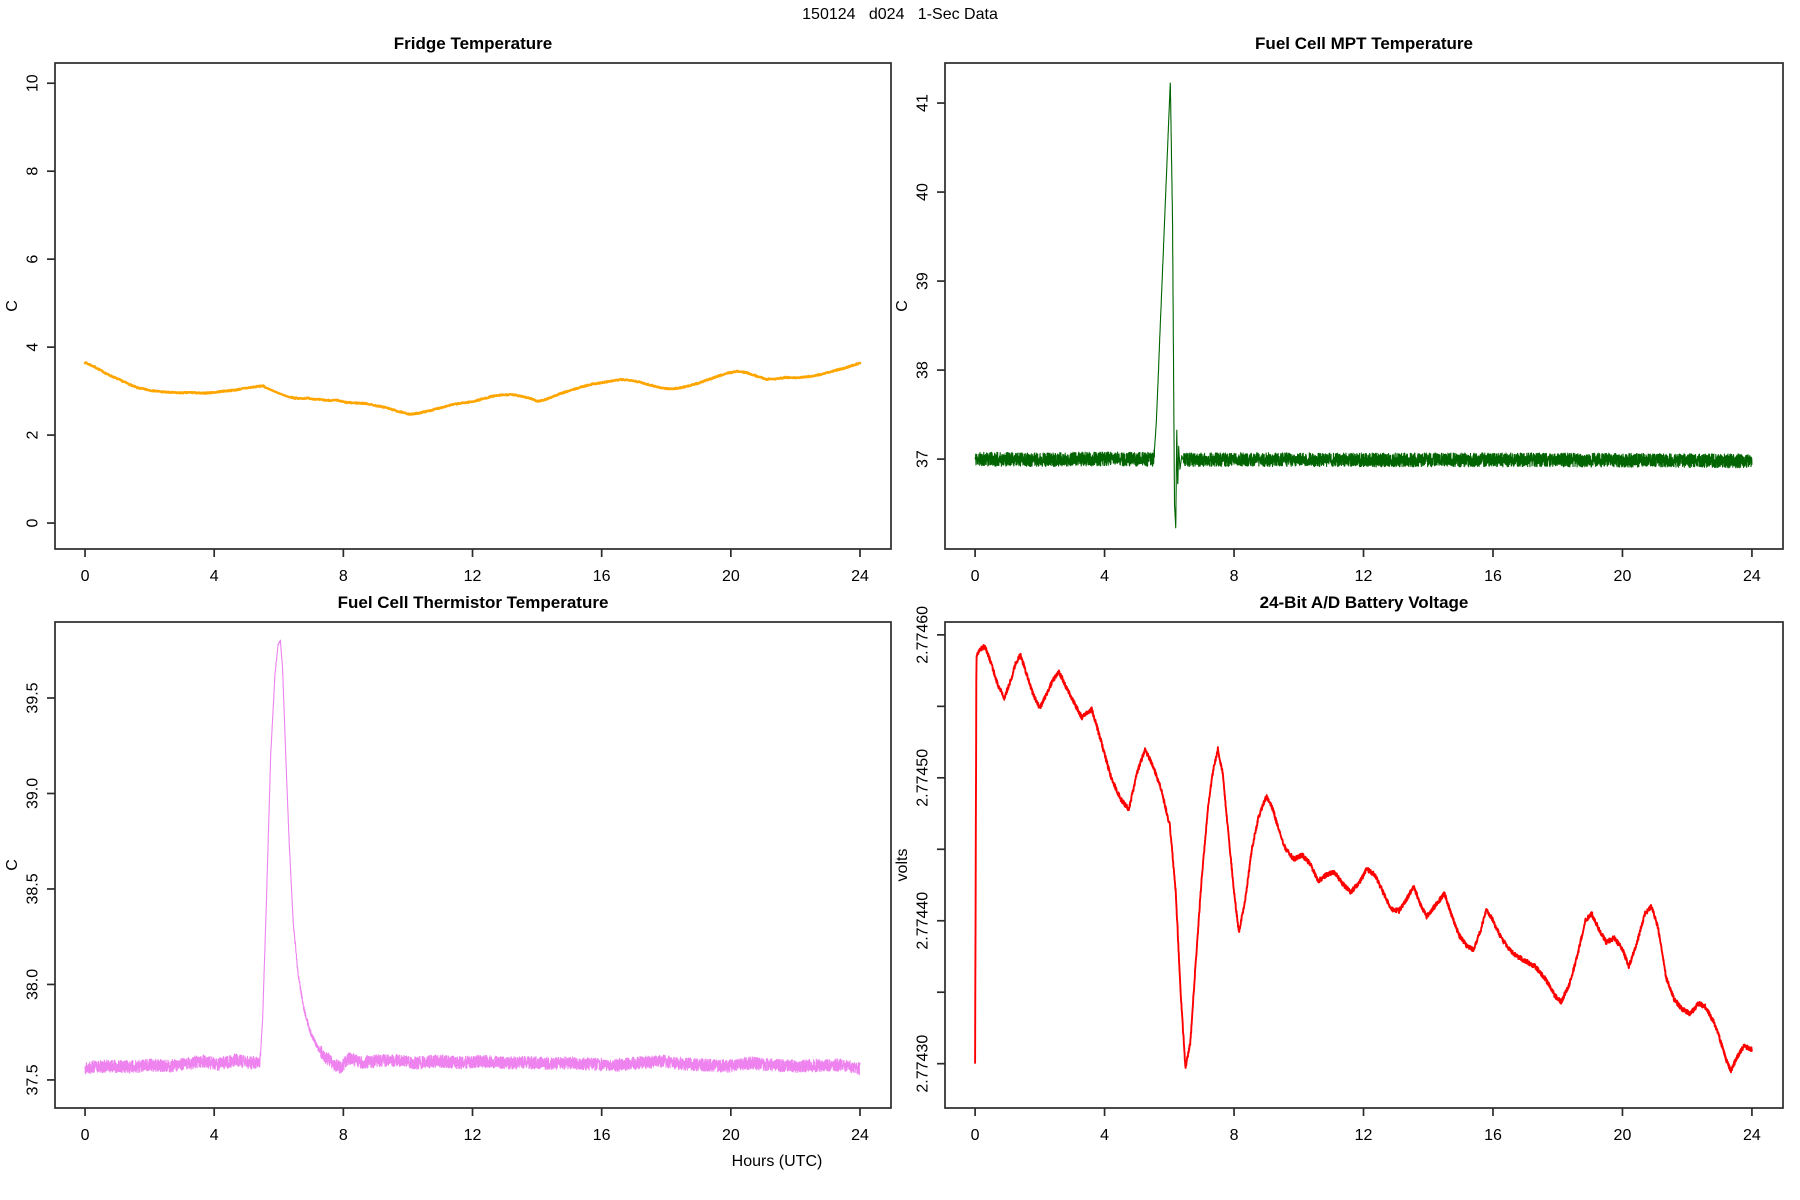 The width and height of the screenshot is (1800, 1200). What do you see at coordinates (923, 281) in the screenshot?
I see `y-tick-label: 39` at bounding box center [923, 281].